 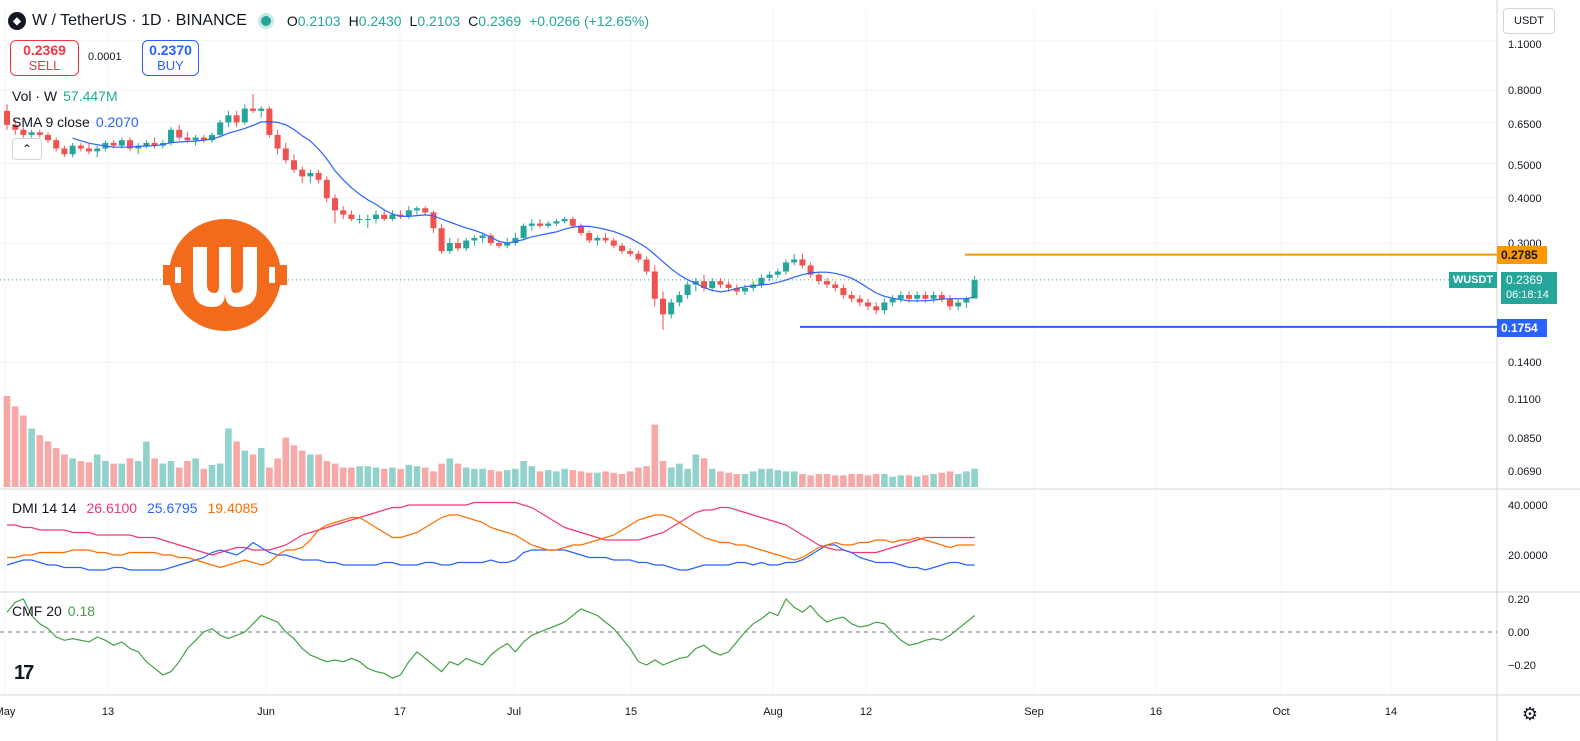 What do you see at coordinates (1518, 633) in the screenshot?
I see `cmf-axis-label: 0.00` at bounding box center [1518, 633].